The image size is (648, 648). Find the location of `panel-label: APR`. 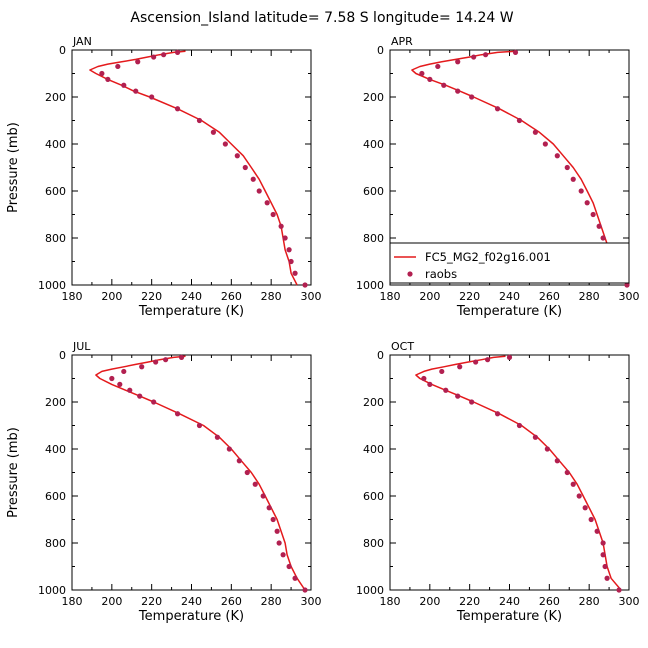

panel-label: APR is located at coordinates (402, 41).